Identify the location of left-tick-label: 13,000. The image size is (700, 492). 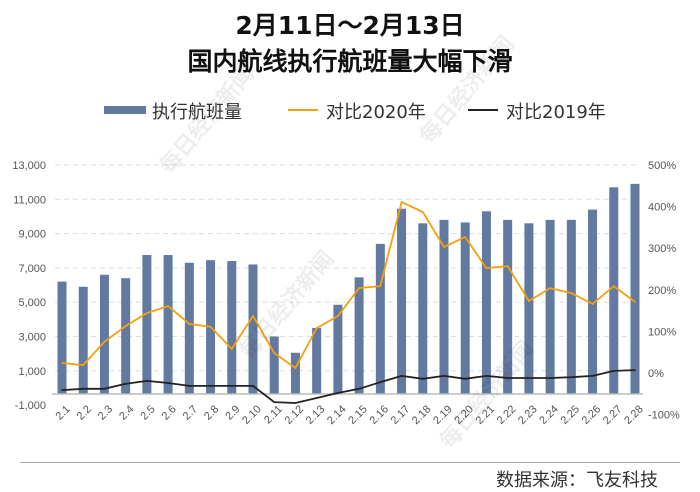
(29, 166).